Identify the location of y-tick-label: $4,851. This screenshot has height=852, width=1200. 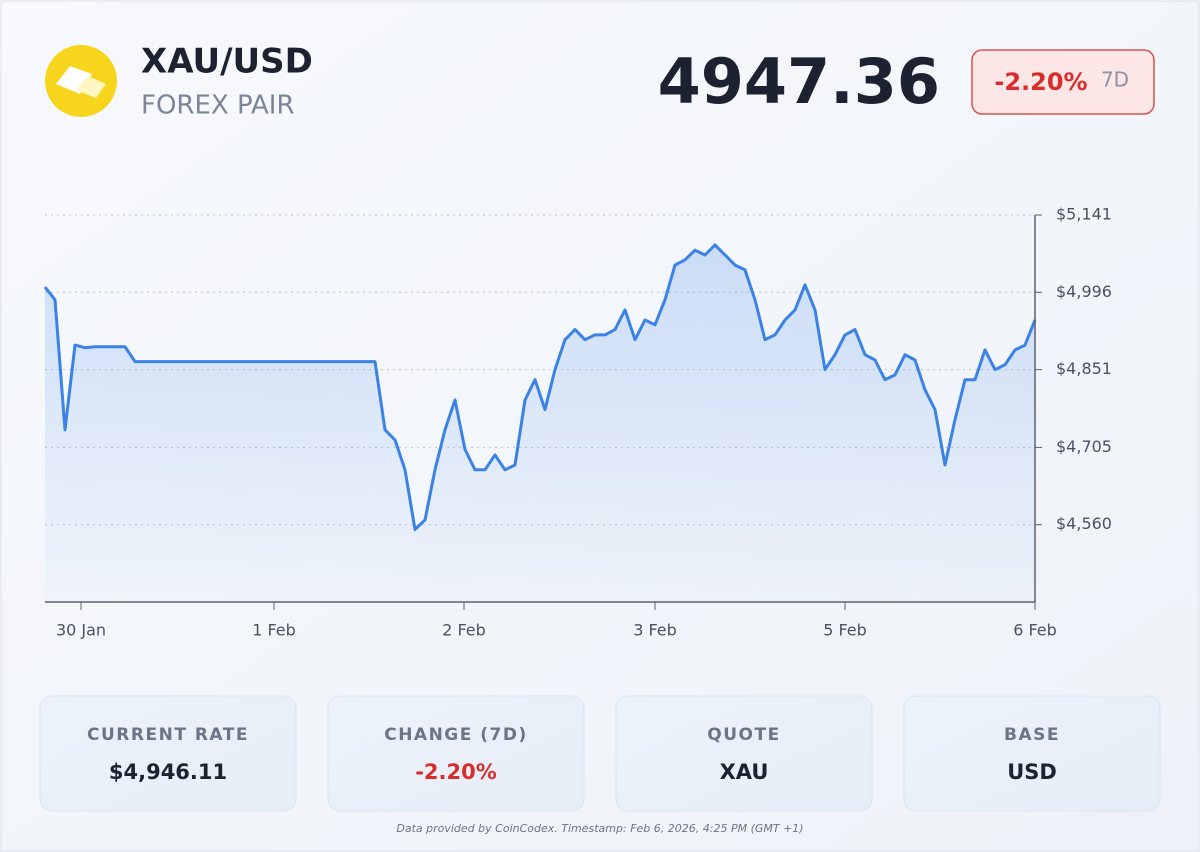
(1084, 368).